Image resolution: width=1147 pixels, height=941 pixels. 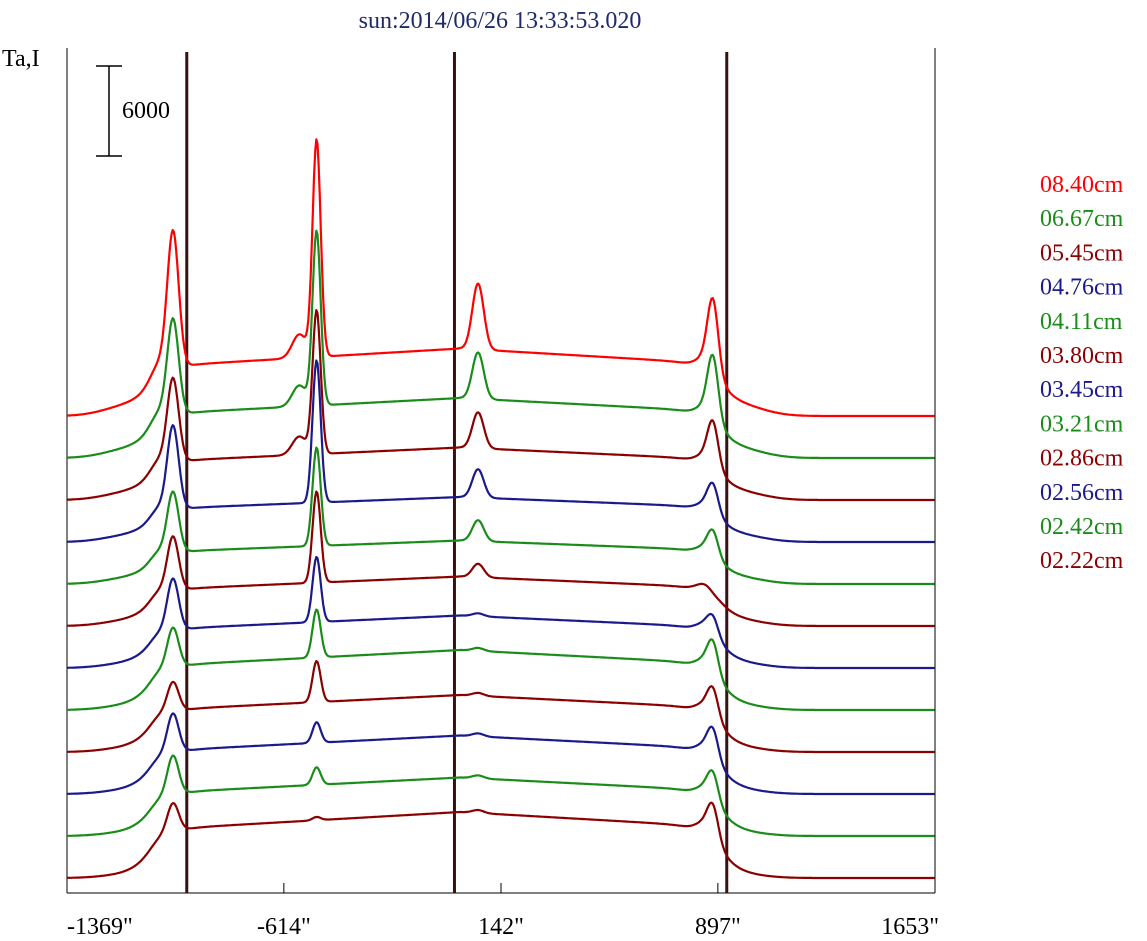 What do you see at coordinates (1082, 356) in the screenshot?
I see `legend-entry: 03.80cm` at bounding box center [1082, 356].